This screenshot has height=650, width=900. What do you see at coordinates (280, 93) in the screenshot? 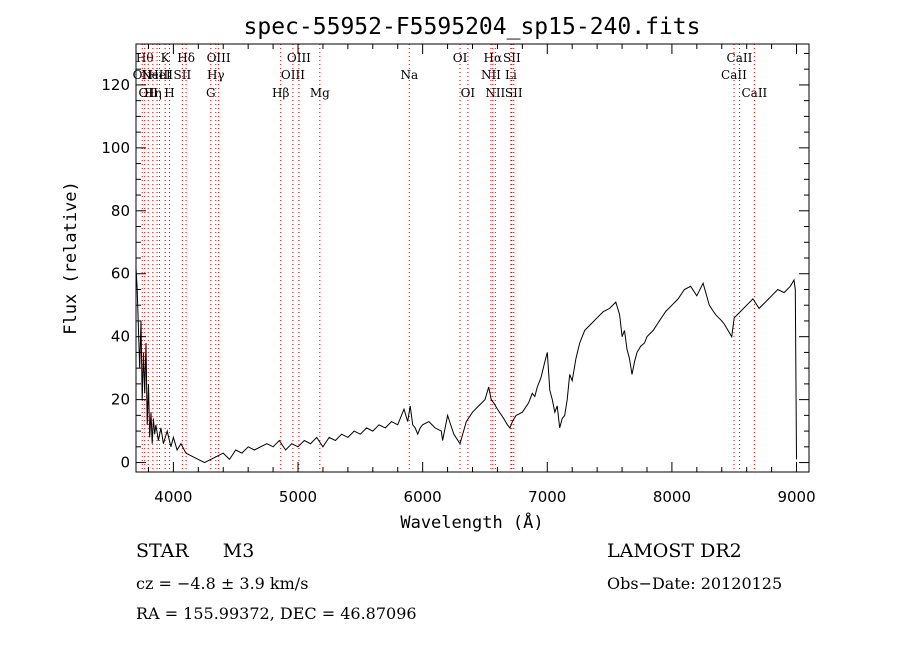
I see `line-marker-label: Hβ` at bounding box center [280, 93].